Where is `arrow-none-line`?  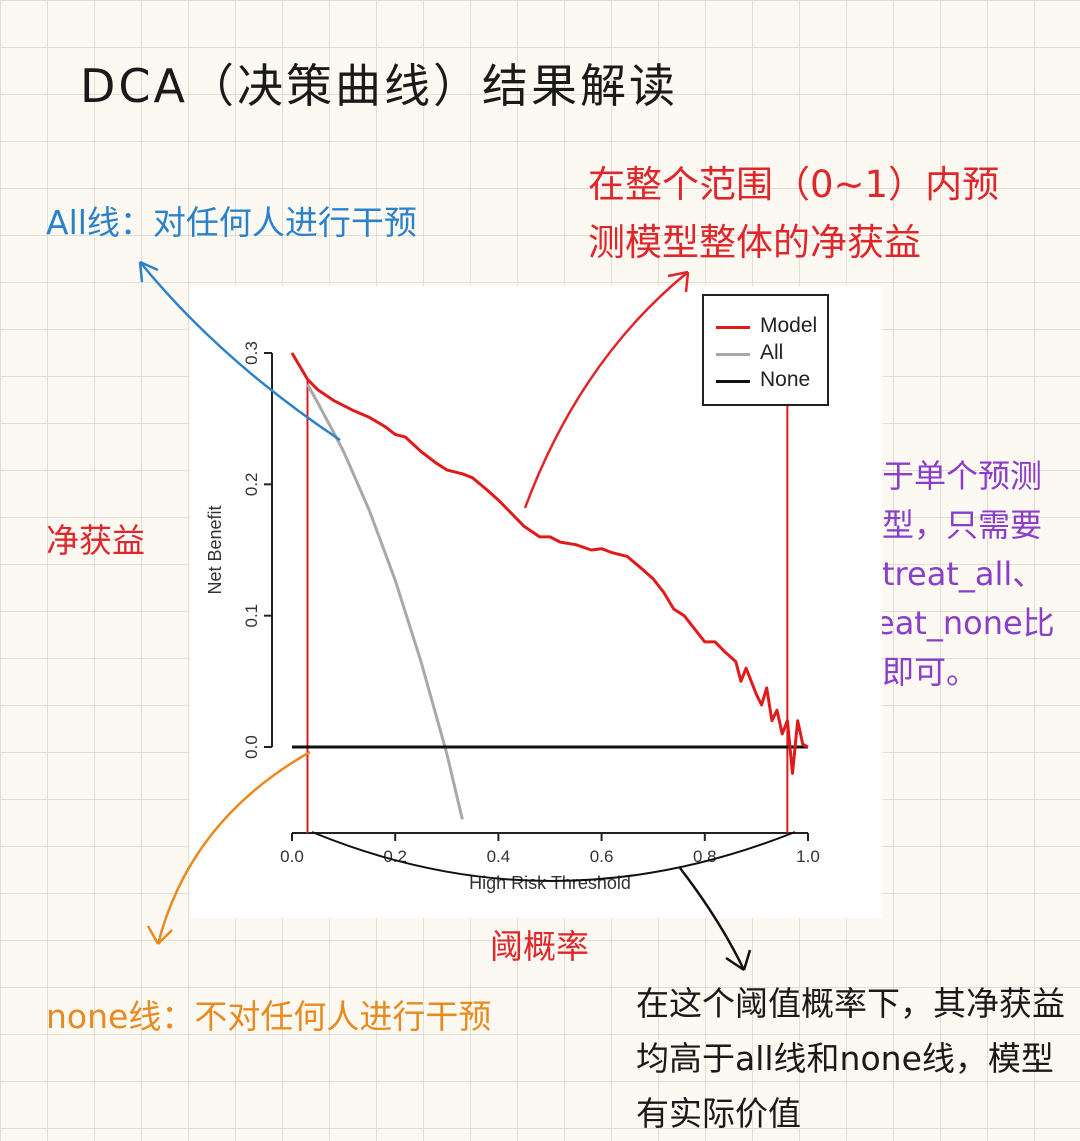
arrow-none-line is located at coordinates (233, 847).